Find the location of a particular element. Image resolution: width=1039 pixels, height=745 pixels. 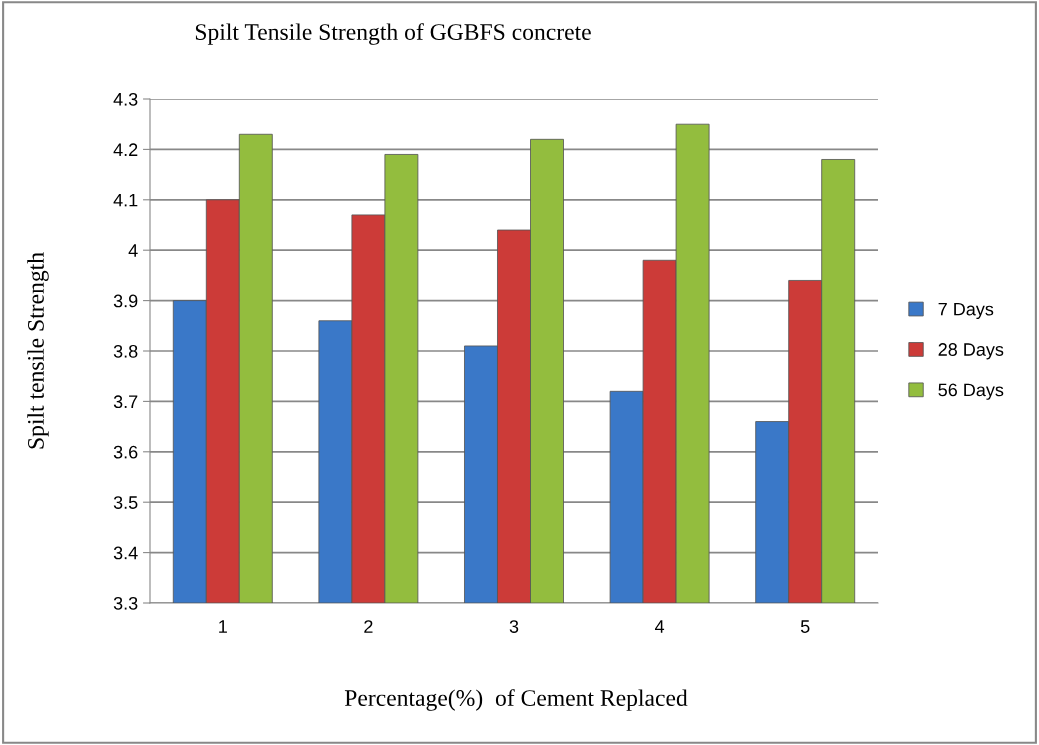

y-tick-label: 3.8 is located at coordinates (125, 351).